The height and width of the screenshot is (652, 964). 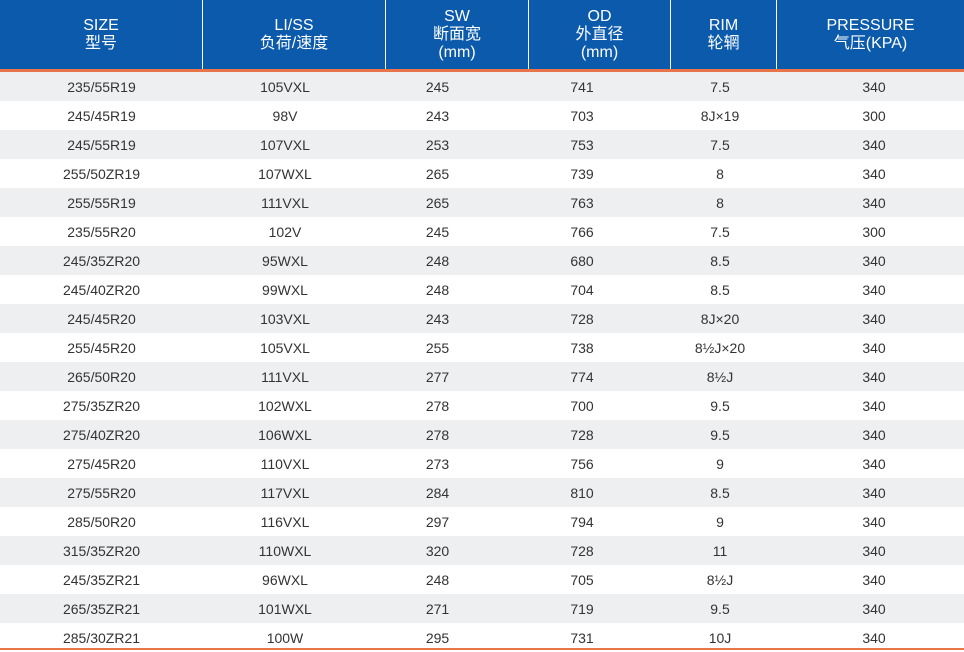 What do you see at coordinates (582, 376) in the screenshot?
I see `cell-od: 774` at bounding box center [582, 376].